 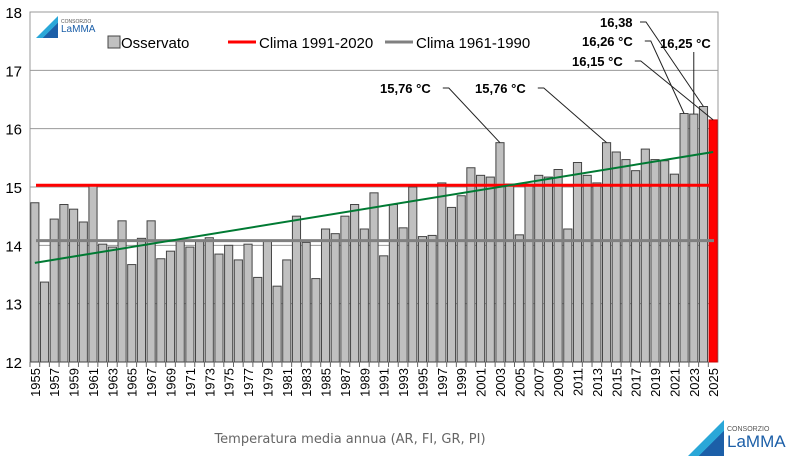 I want to click on x-tick-label: 1989, so click(x=364, y=382).